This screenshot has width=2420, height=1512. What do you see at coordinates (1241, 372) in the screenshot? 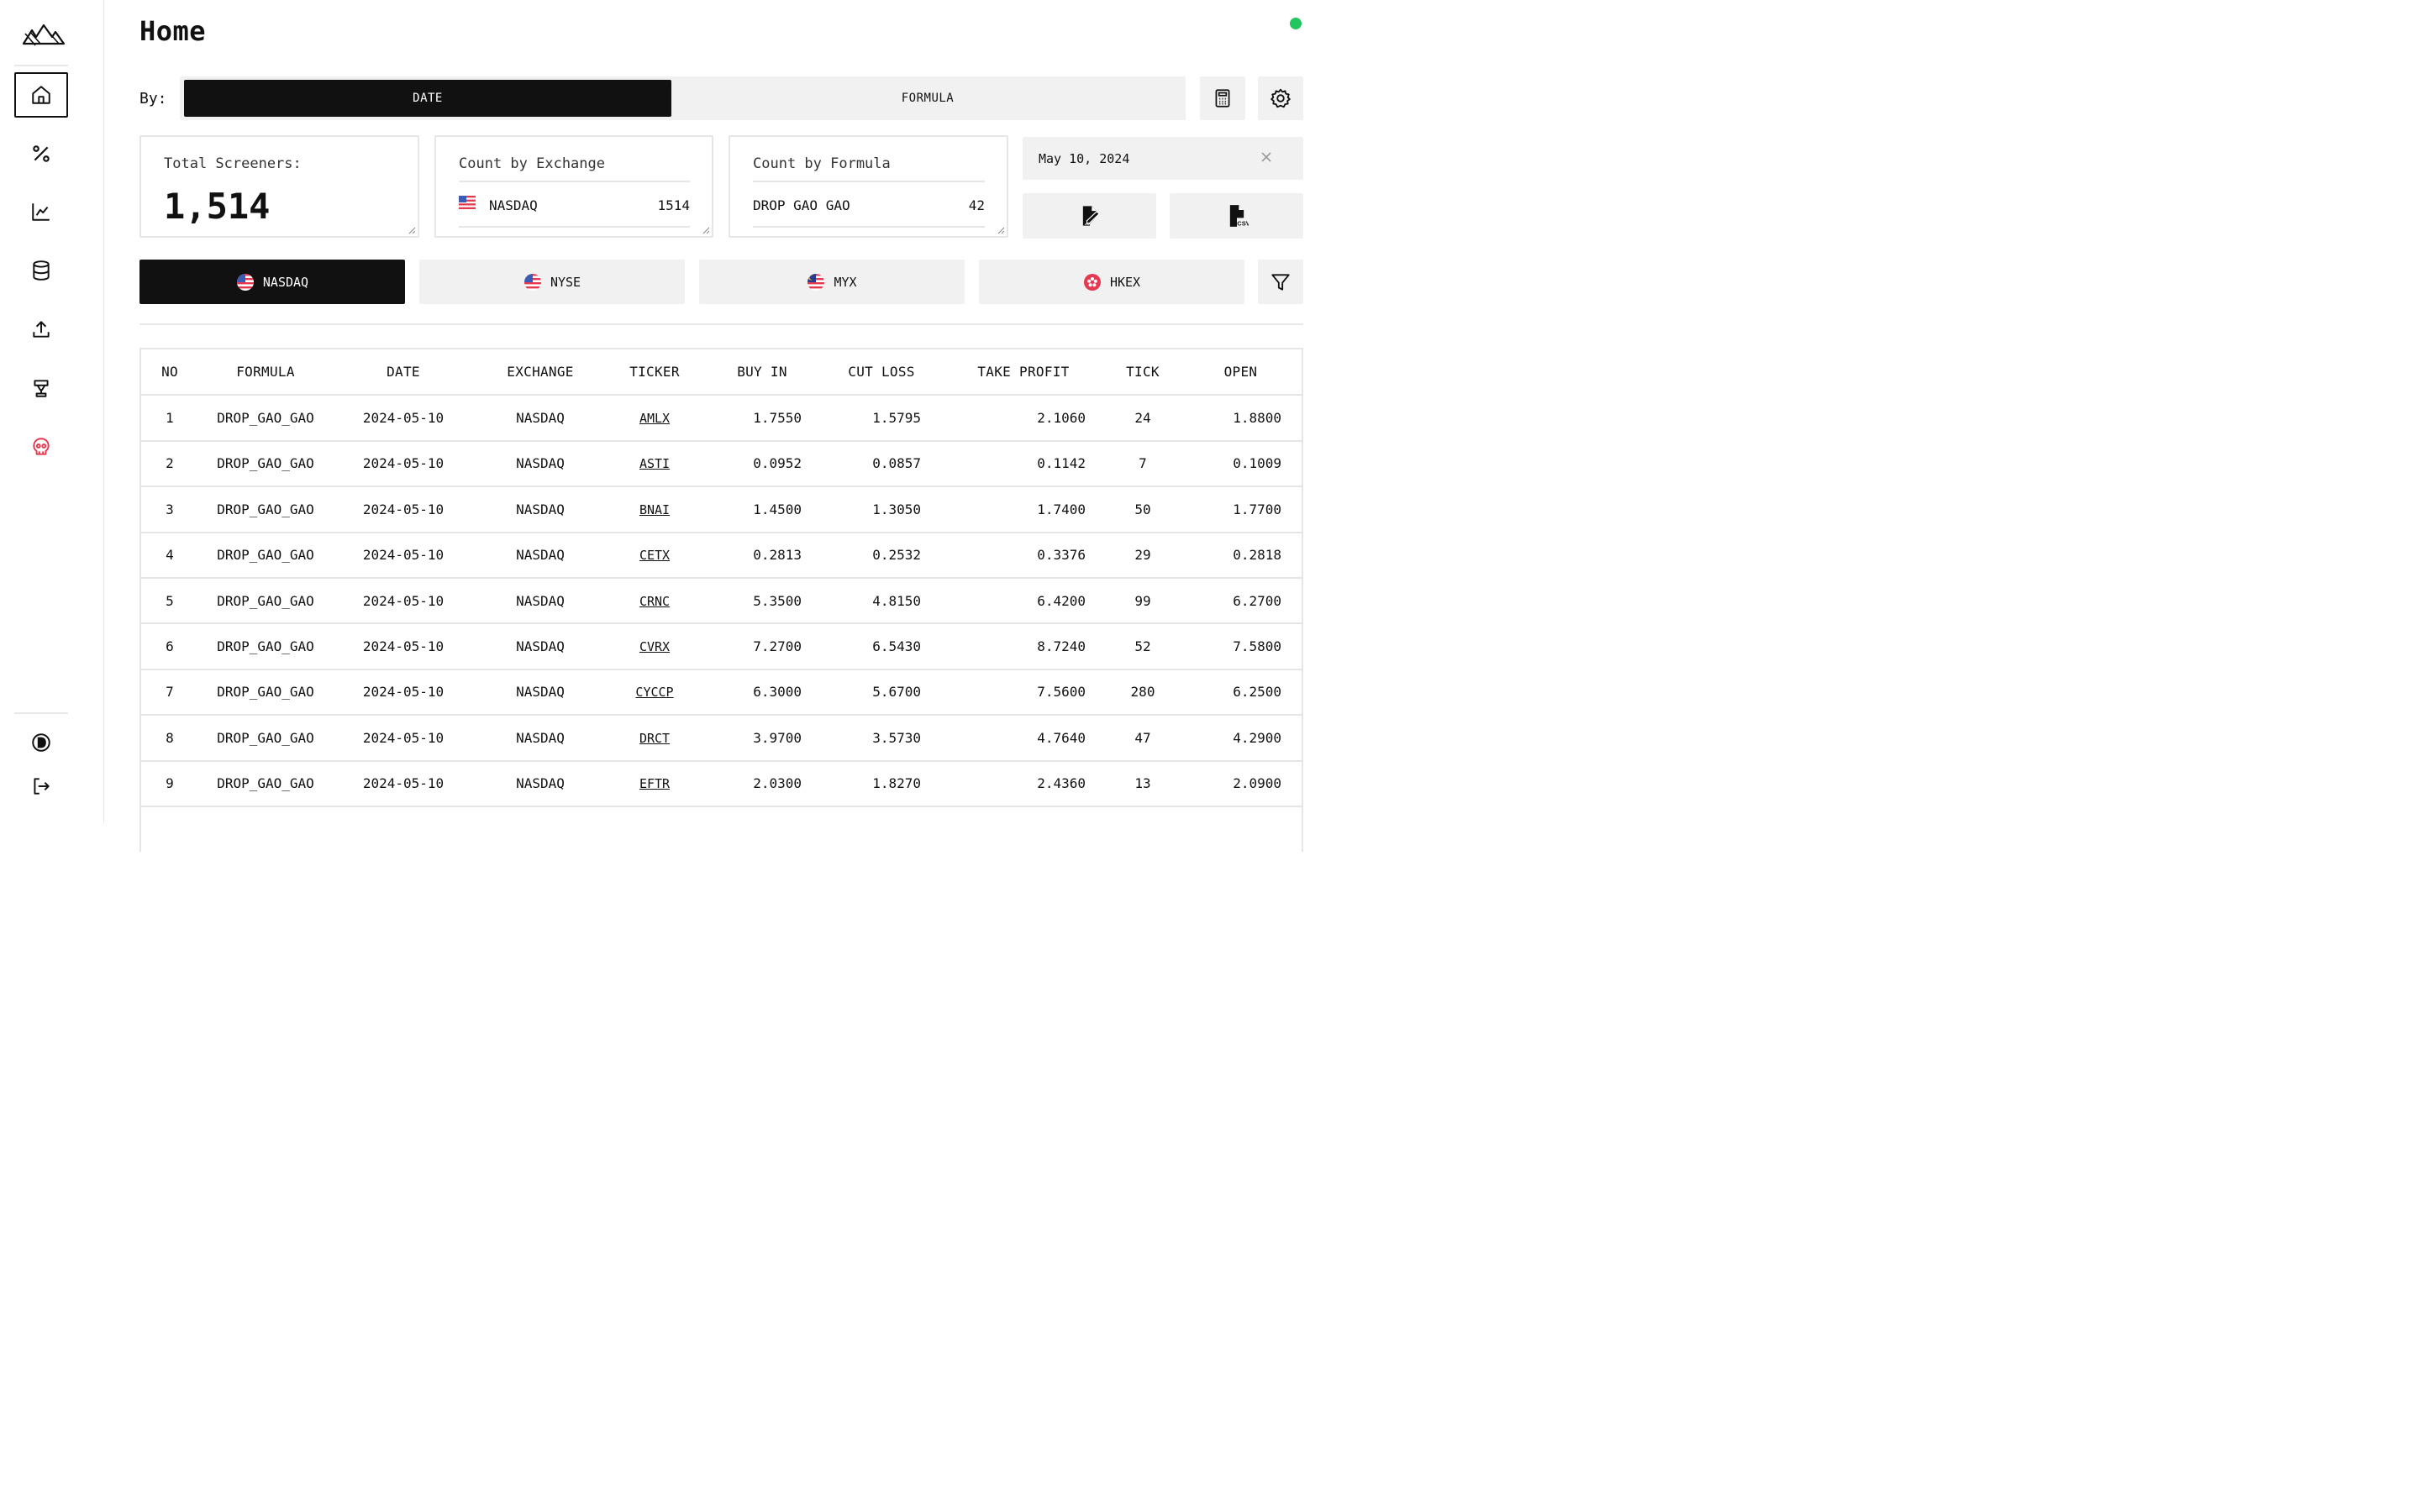
I see `column-header: OPEN` at bounding box center [1241, 372].